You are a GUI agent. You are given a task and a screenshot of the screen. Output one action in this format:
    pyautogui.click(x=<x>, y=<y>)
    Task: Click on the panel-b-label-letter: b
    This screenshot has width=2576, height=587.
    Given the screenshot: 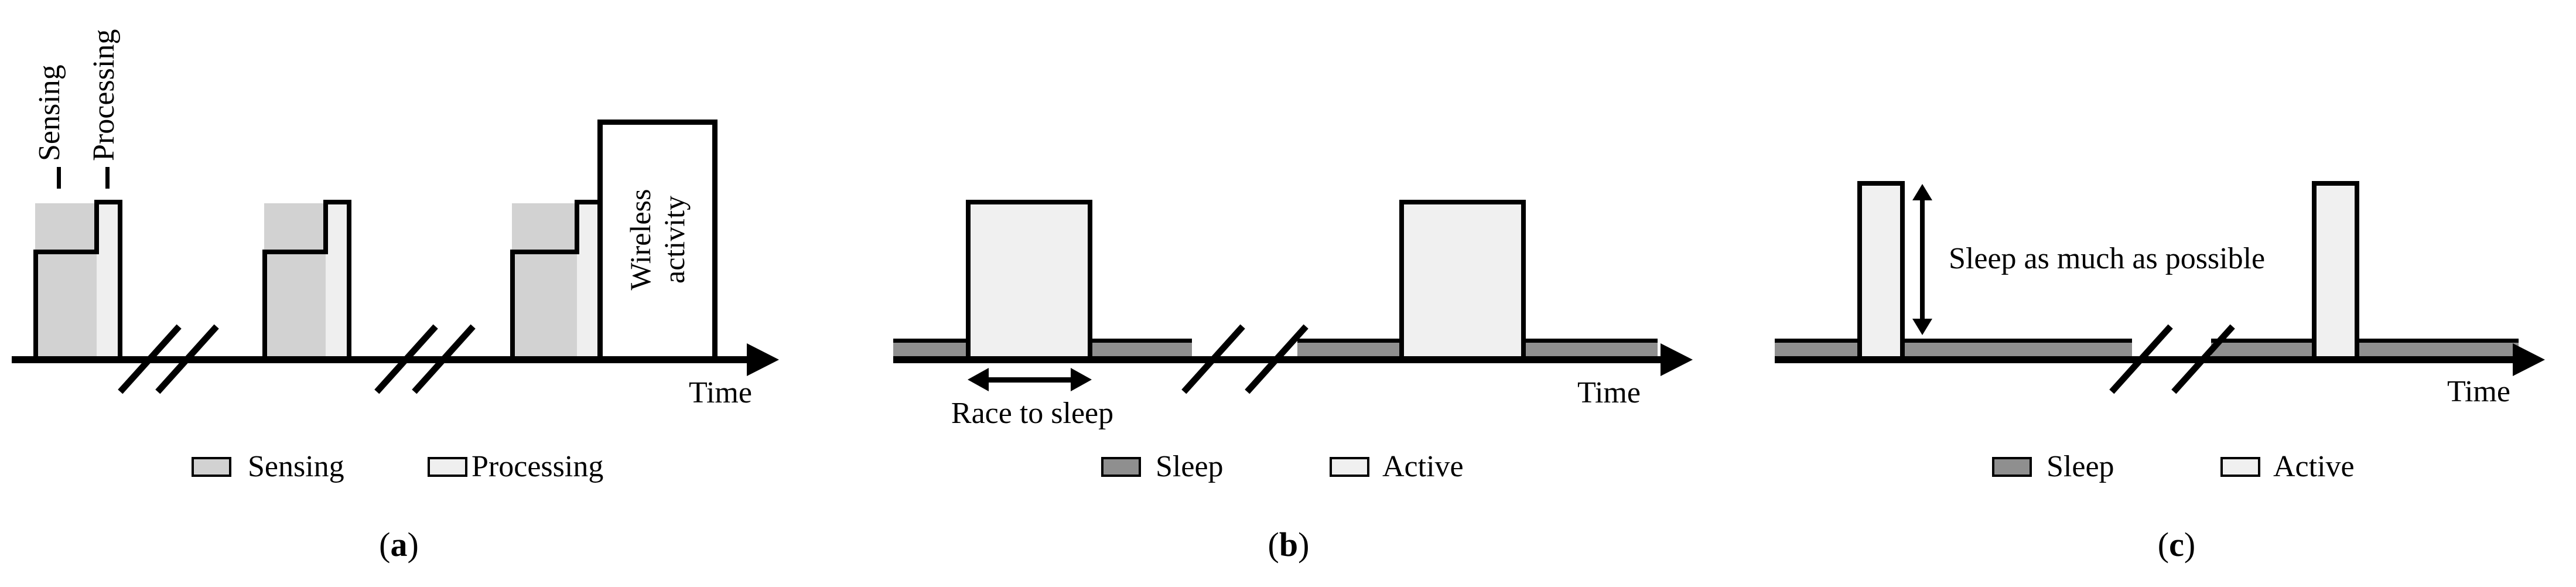 What is the action you would take?
    pyautogui.click(x=1289, y=544)
    